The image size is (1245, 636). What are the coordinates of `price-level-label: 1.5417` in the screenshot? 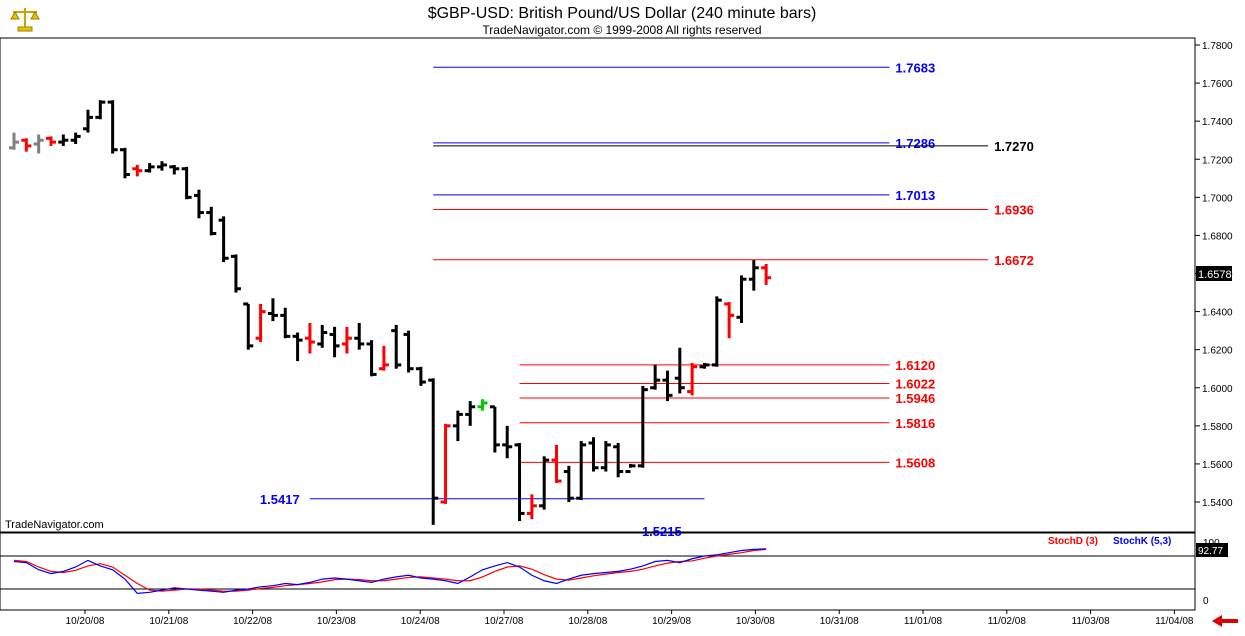 It's located at (280, 499).